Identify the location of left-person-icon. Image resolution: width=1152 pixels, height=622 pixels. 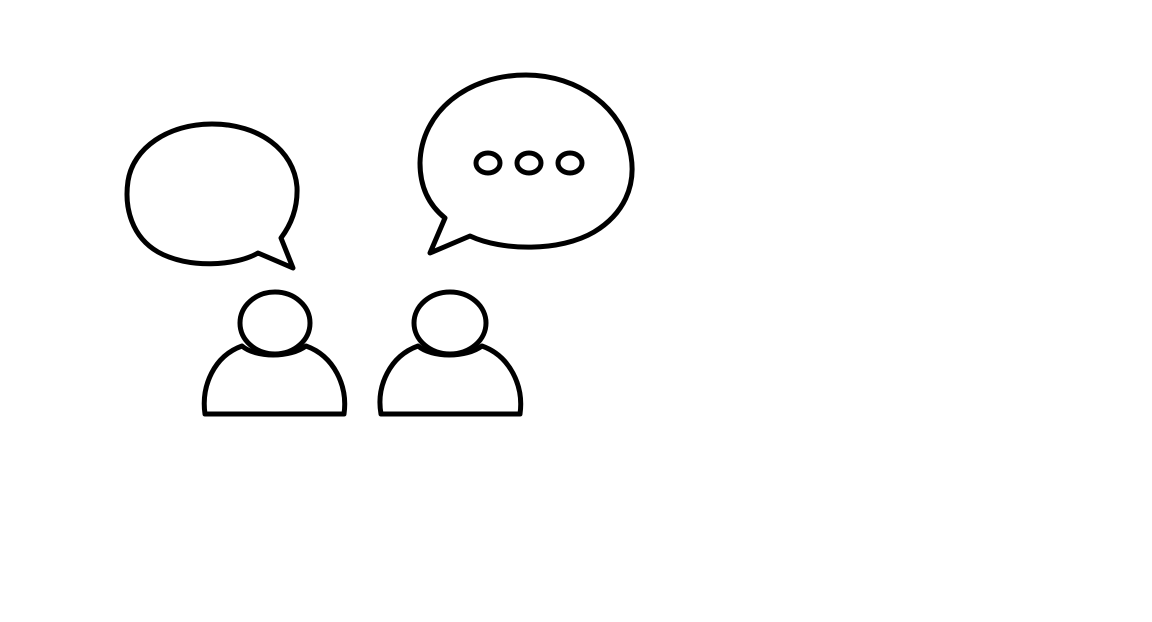
(274, 353).